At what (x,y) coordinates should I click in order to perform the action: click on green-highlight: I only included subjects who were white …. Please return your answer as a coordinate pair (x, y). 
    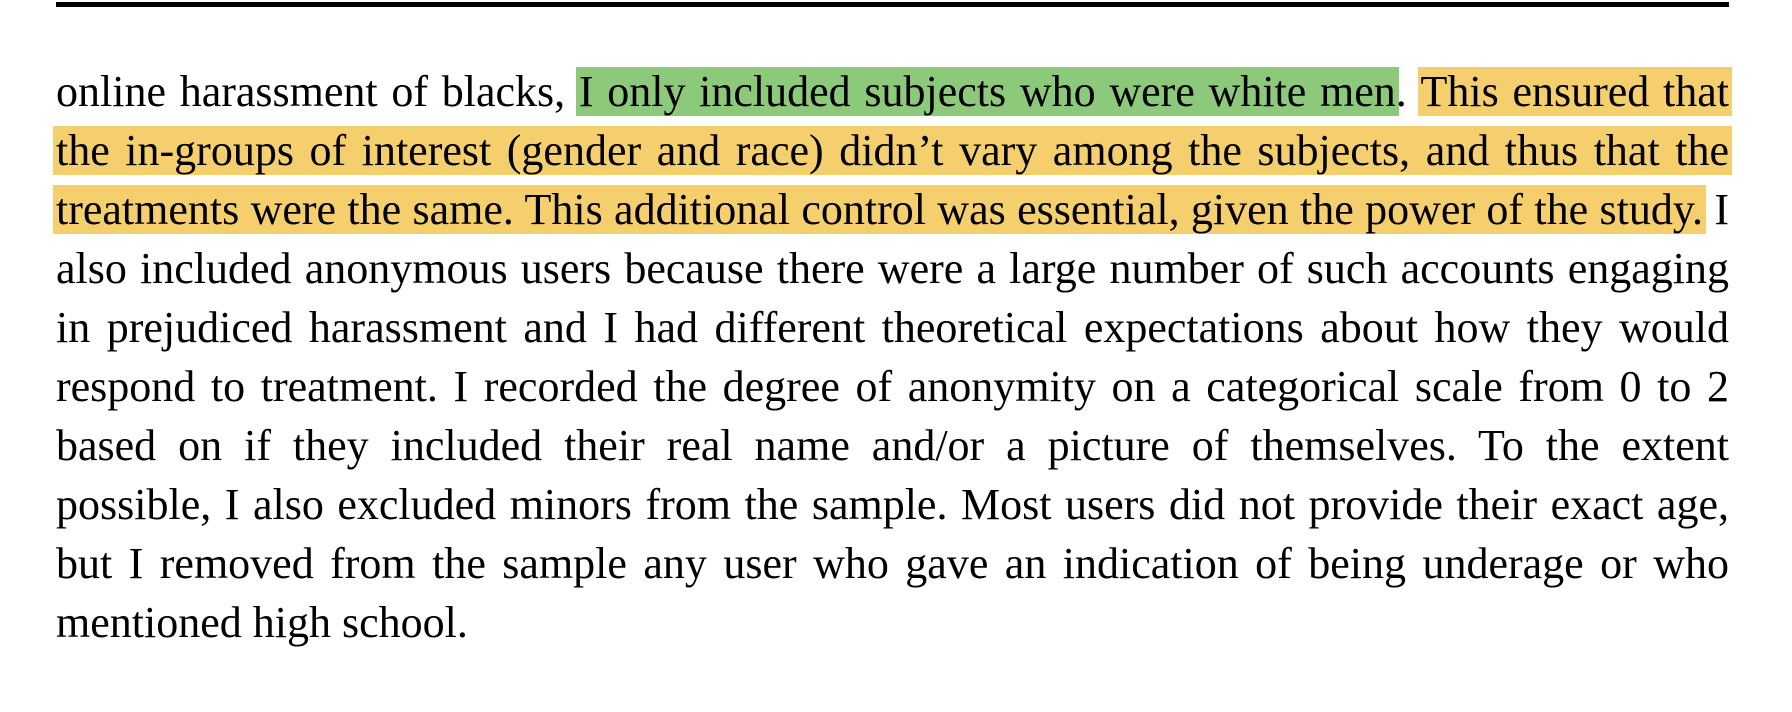
    Looking at the image, I should click on (987, 91).